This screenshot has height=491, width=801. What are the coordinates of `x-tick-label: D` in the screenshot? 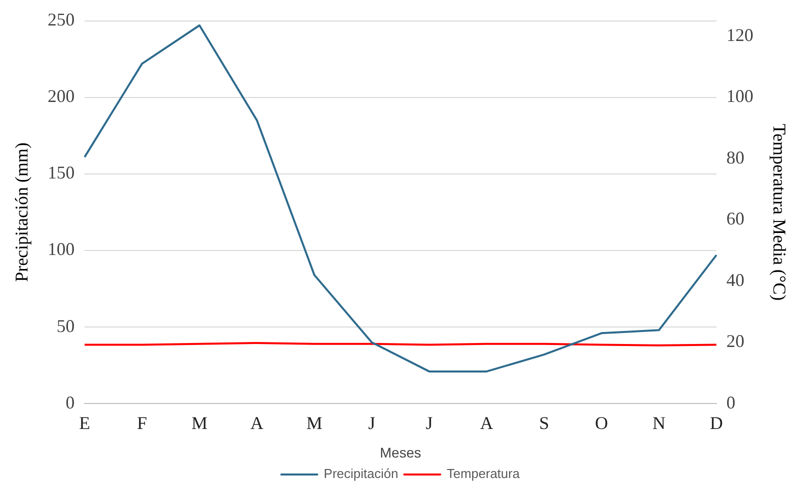 It's located at (716, 423).